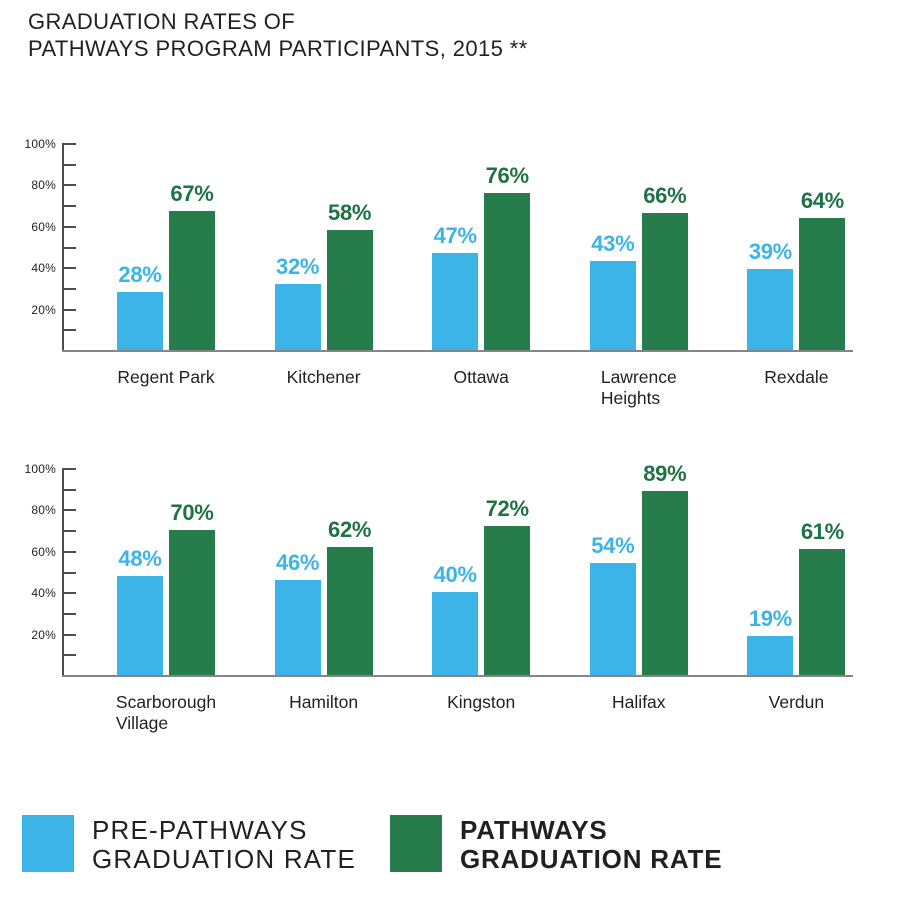 Image resolution: width=898 pixels, height=924 pixels. I want to click on bar-value-label: 32%, so click(298, 266).